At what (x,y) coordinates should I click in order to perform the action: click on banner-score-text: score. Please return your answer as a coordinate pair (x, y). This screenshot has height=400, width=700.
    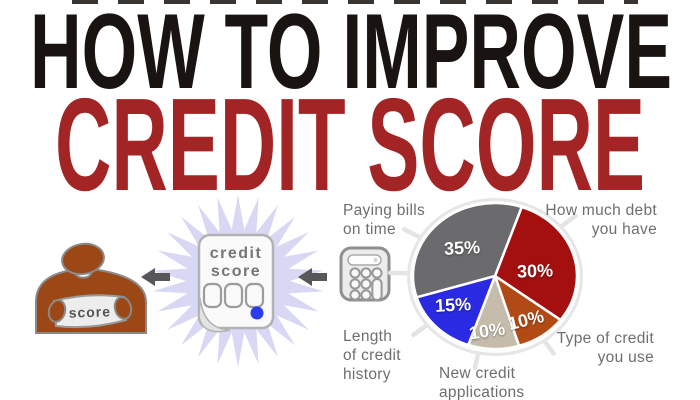
    Looking at the image, I should click on (89, 311).